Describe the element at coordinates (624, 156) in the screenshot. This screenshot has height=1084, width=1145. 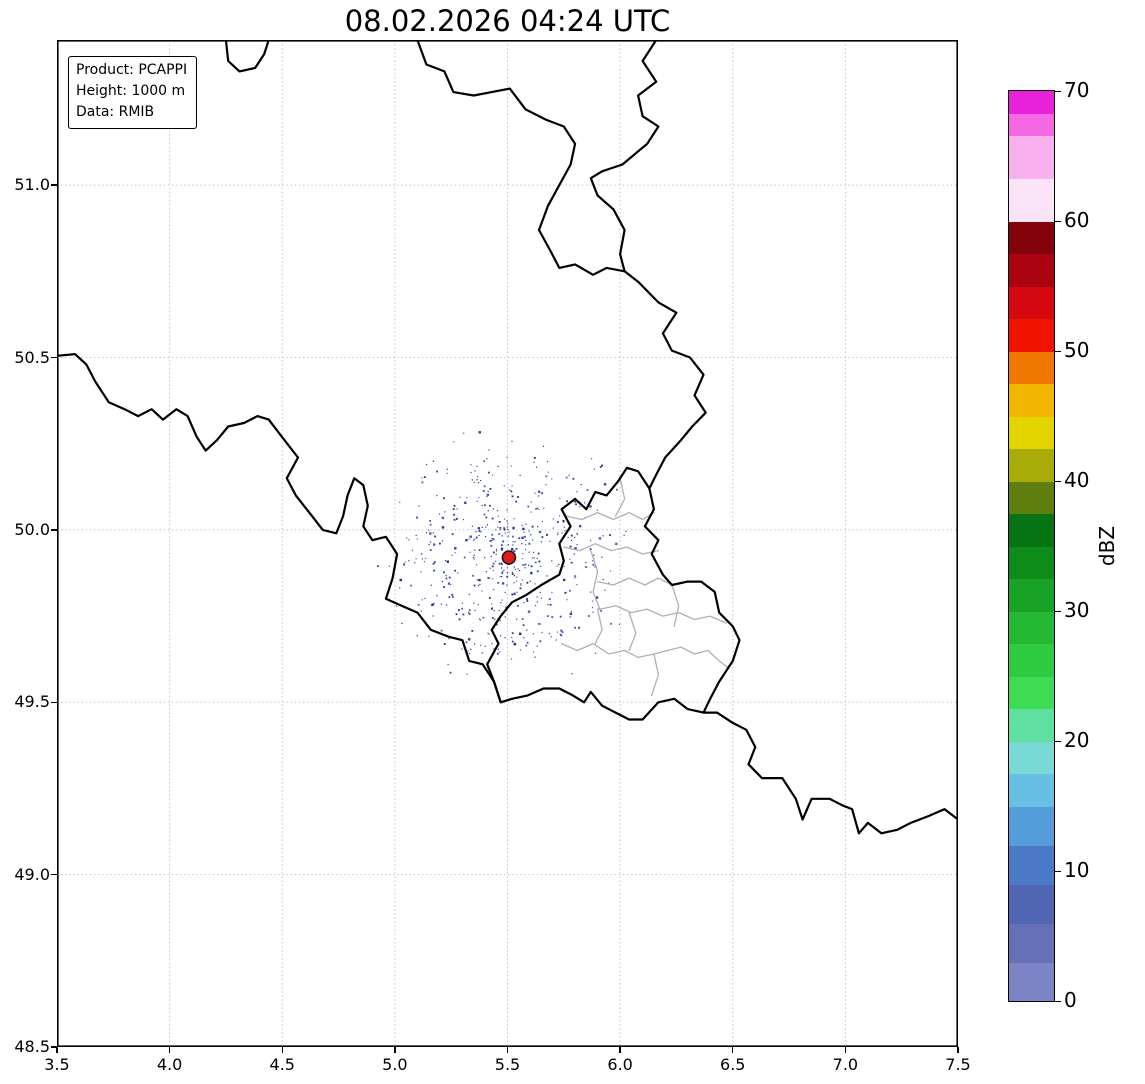
I see `germany-netherlands-border` at that location.